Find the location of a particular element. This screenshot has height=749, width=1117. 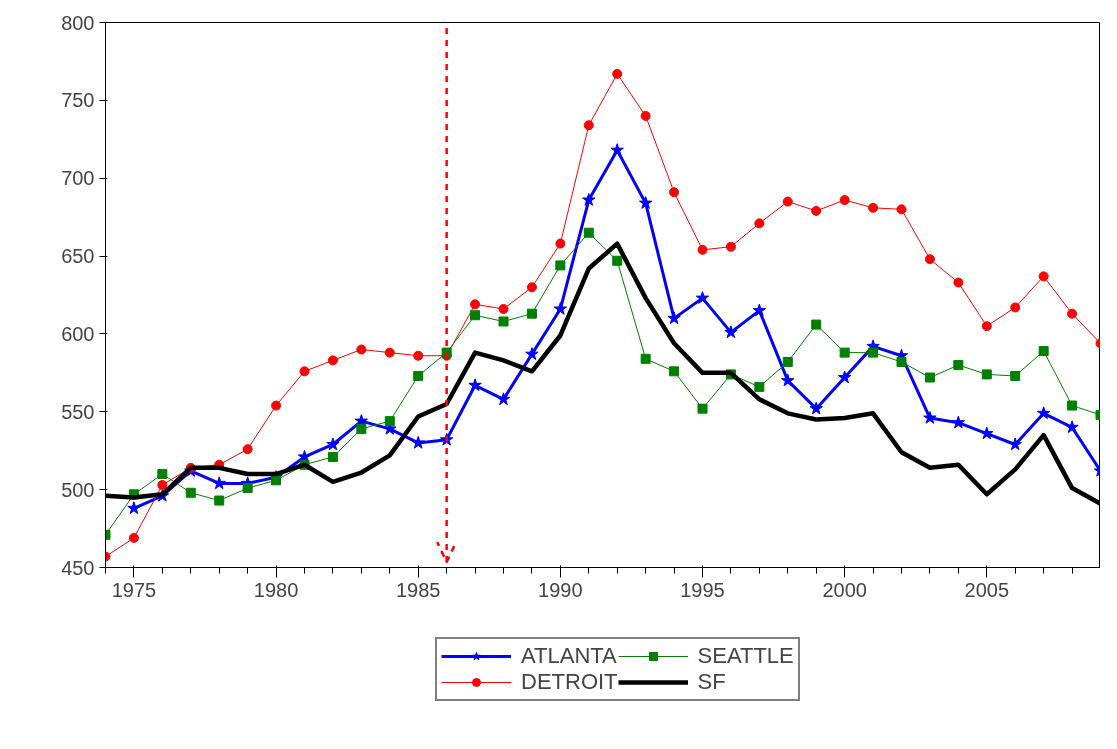

x-tick-label: 1985 is located at coordinates (418, 589).